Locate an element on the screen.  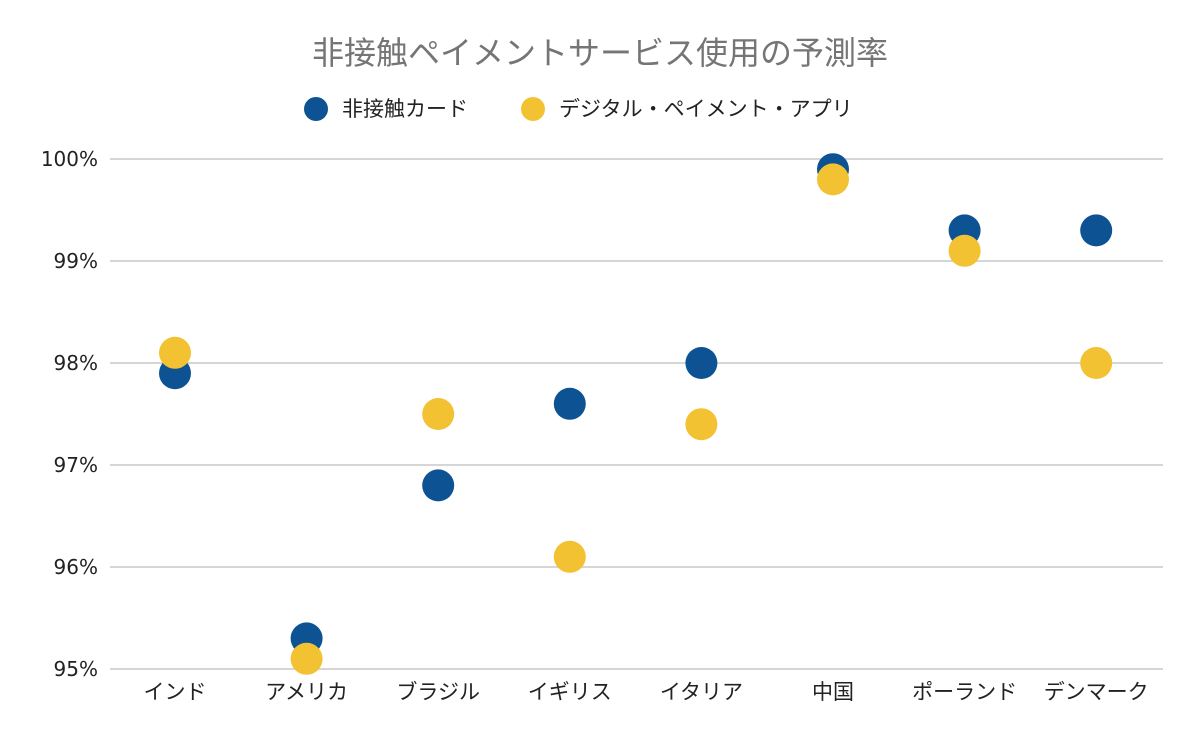
x-category-label: 中国 is located at coordinates (833, 692).